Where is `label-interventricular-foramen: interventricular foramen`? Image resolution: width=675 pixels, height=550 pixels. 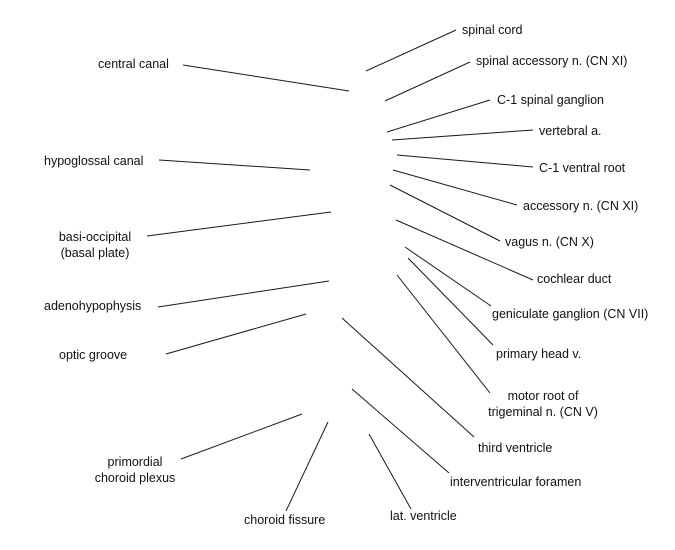 label-interventricular-foramen: interventricular foramen is located at coordinates (516, 482).